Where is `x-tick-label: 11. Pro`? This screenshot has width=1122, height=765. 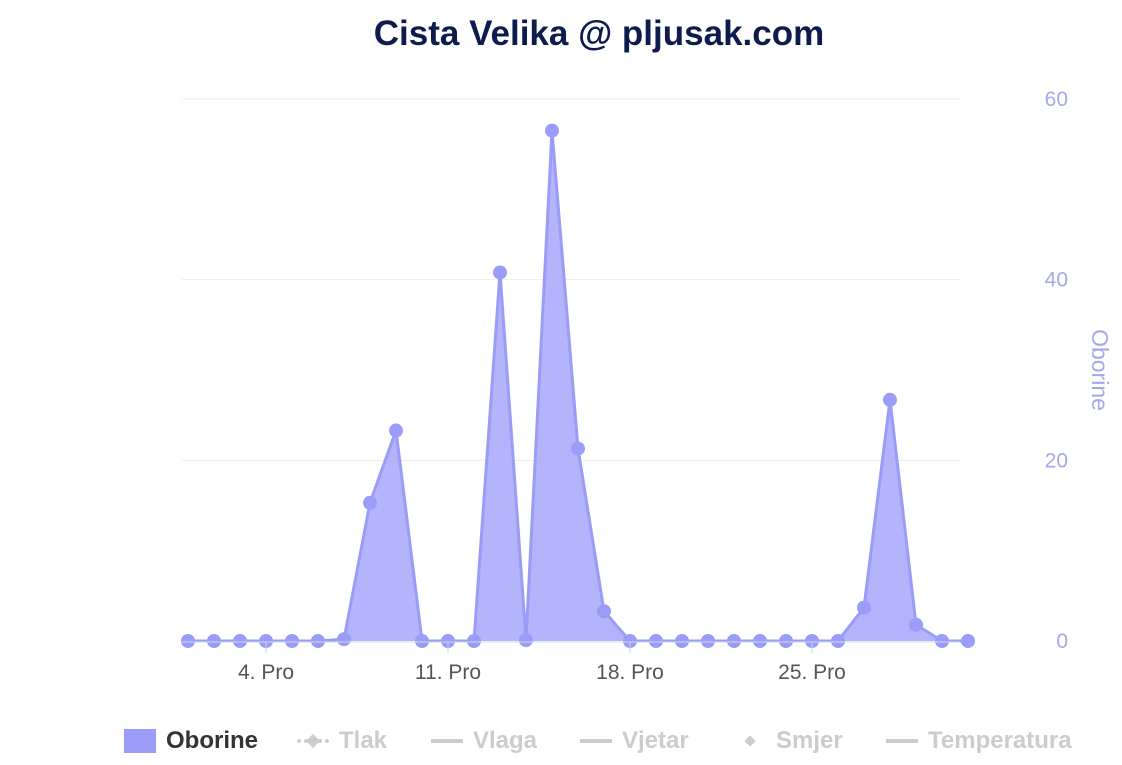 x-tick-label: 11. Pro is located at coordinates (448, 672).